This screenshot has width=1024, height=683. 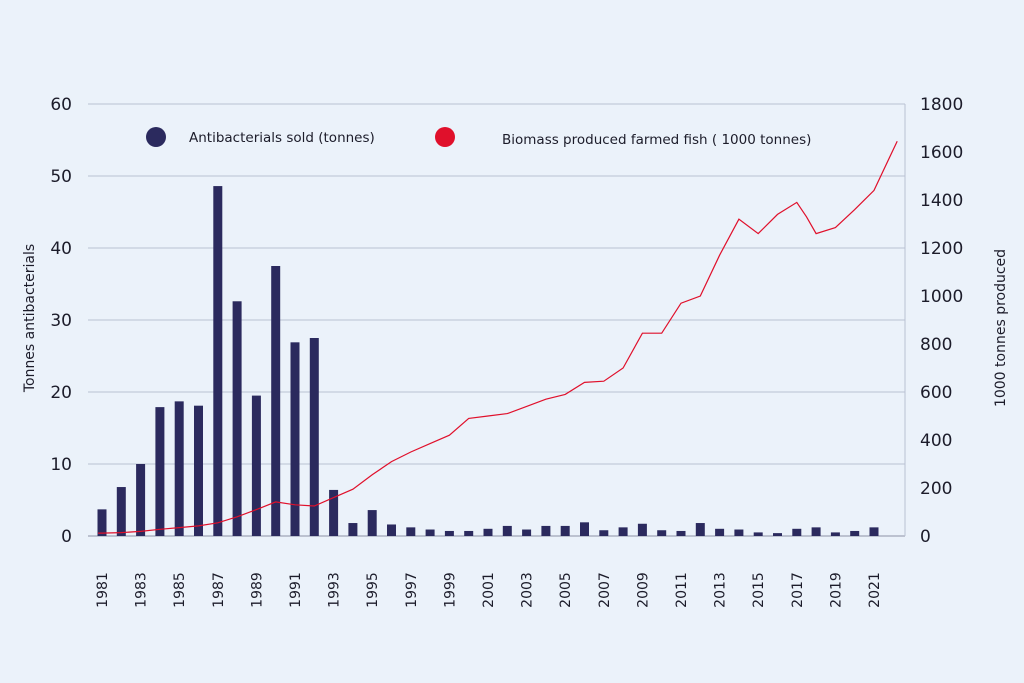 I want to click on y-tick-label: 30, so click(x=61, y=321).